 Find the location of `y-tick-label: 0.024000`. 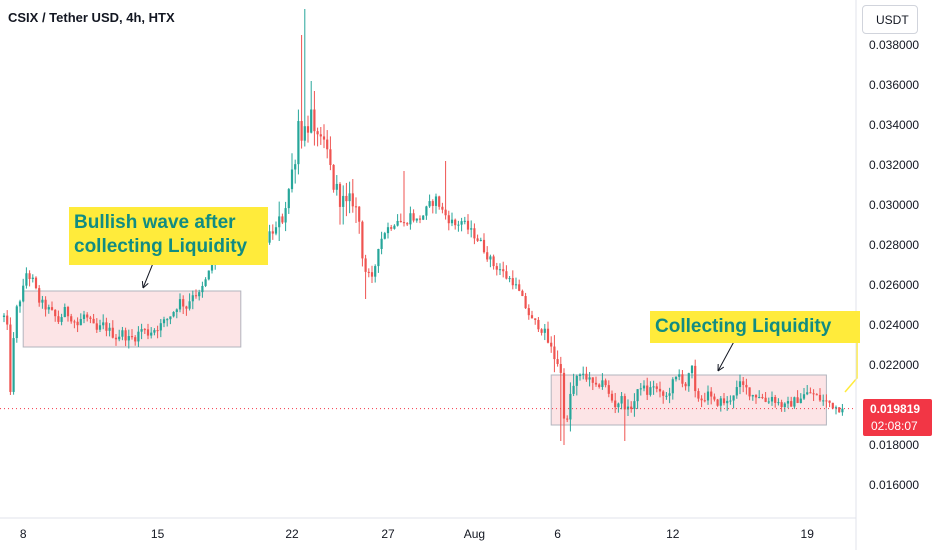

y-tick-label: 0.024000 is located at coordinates (894, 325).